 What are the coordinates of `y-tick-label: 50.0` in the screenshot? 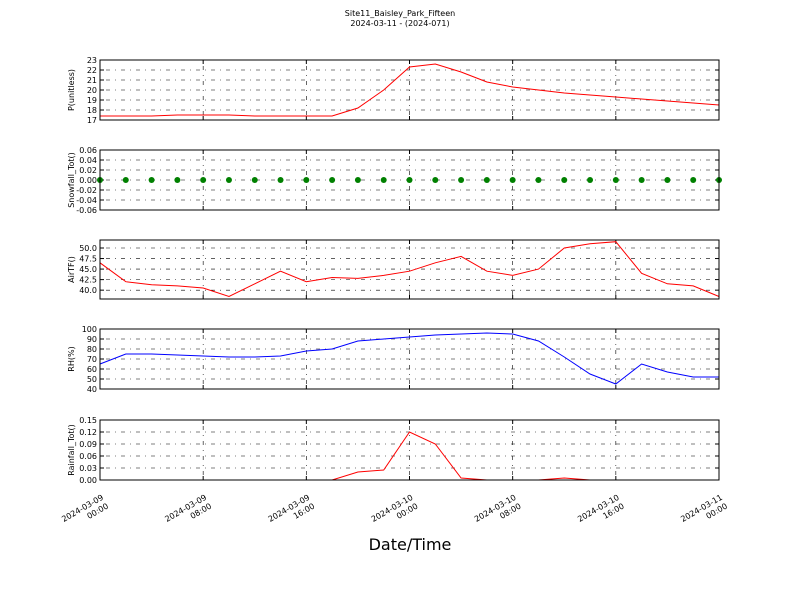 It's located at (88, 248).